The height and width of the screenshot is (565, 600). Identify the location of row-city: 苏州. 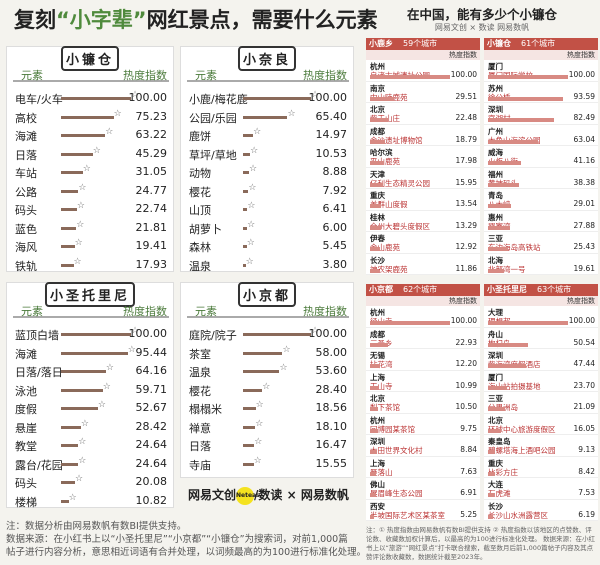
(495, 88).